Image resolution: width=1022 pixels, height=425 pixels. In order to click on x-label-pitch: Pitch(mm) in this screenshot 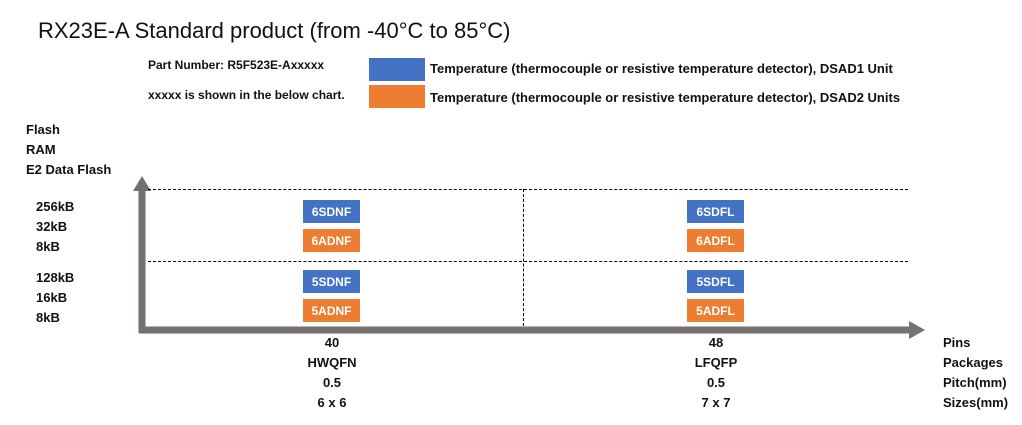, I will do `click(975, 382)`.